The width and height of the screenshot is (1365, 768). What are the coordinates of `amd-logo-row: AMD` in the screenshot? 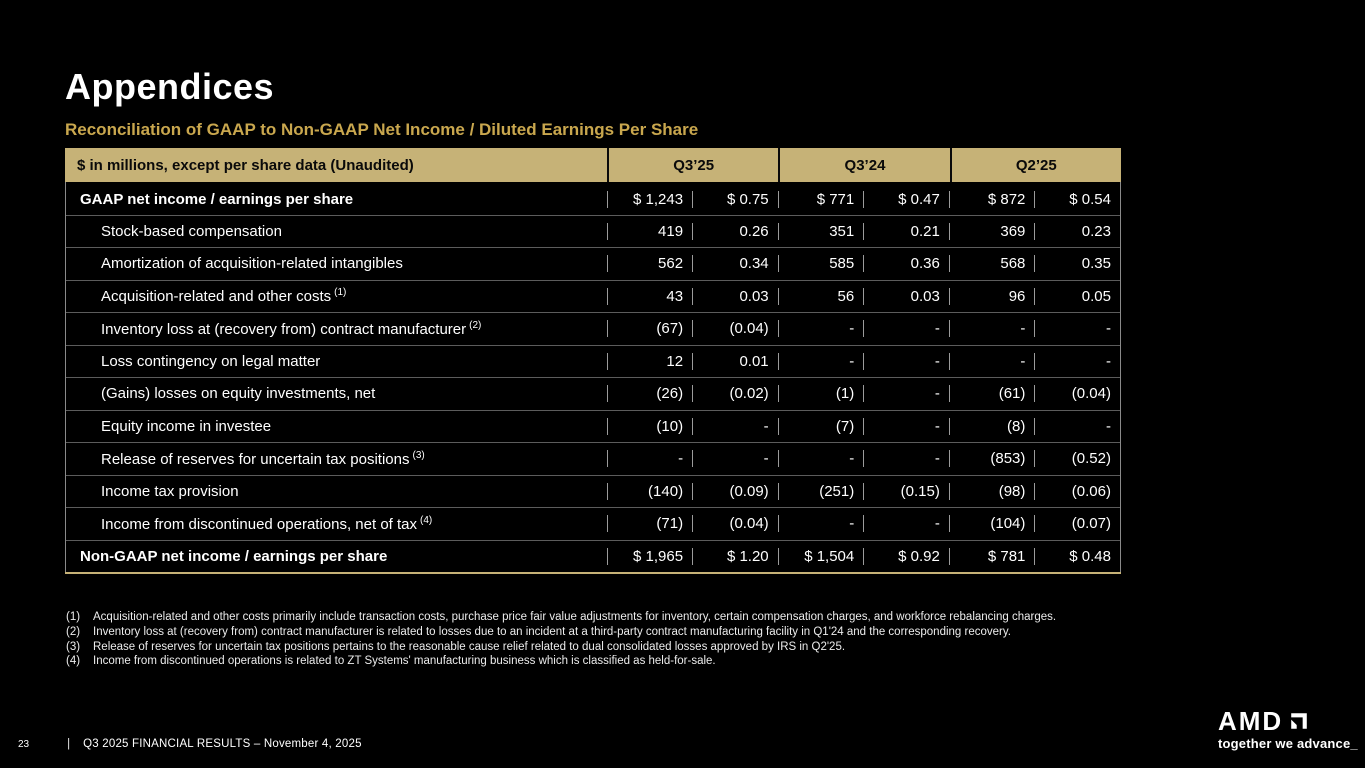 It's located at (1288, 721).